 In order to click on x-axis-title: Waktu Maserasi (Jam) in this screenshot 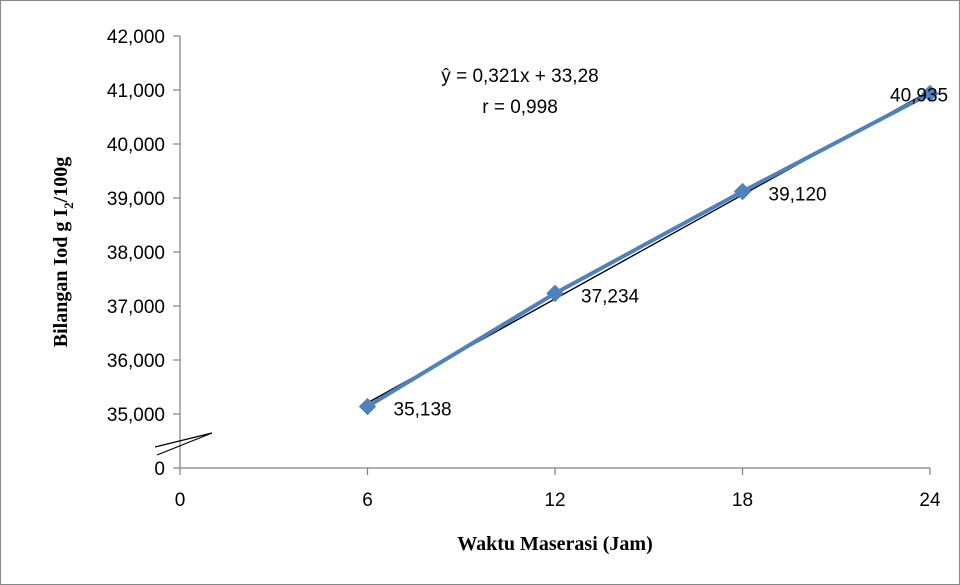, I will do `click(555, 544)`.